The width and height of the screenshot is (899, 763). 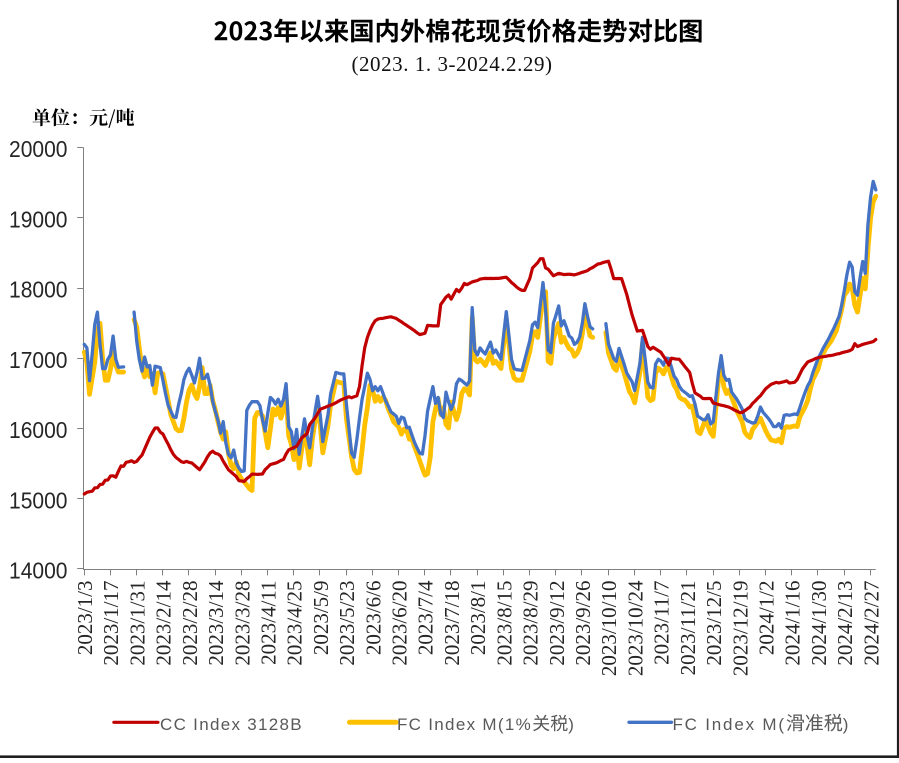 I want to click on svg-text: 2023/10/10, so click(x=609, y=629).